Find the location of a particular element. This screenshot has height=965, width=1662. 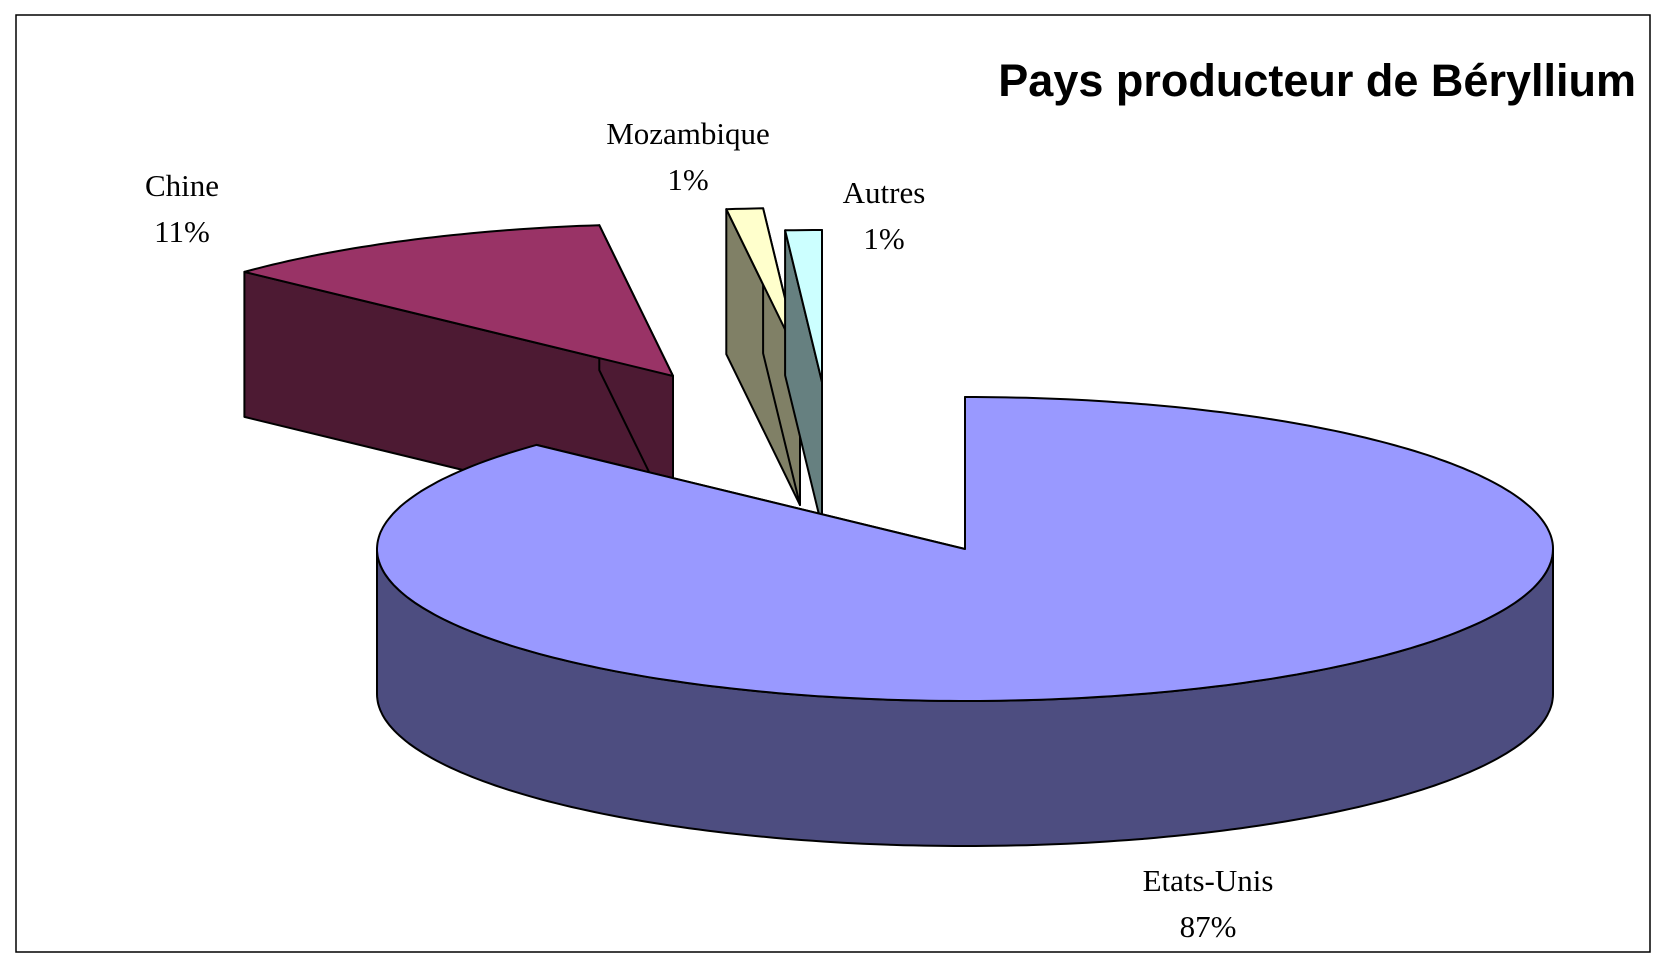

slice-label: Chine is located at coordinates (182, 185).